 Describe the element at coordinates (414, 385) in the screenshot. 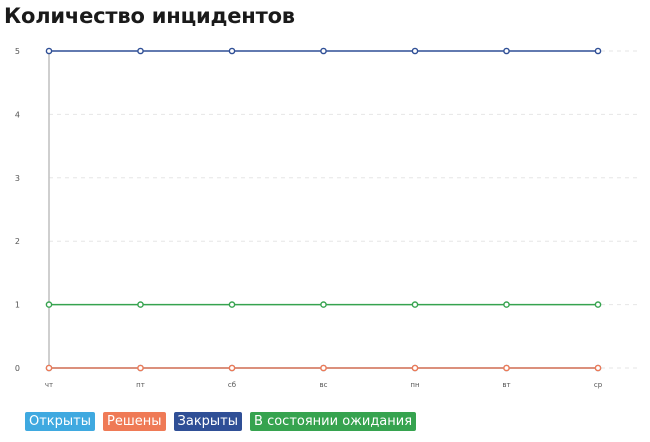

I see `x-tick-label: пн` at that location.